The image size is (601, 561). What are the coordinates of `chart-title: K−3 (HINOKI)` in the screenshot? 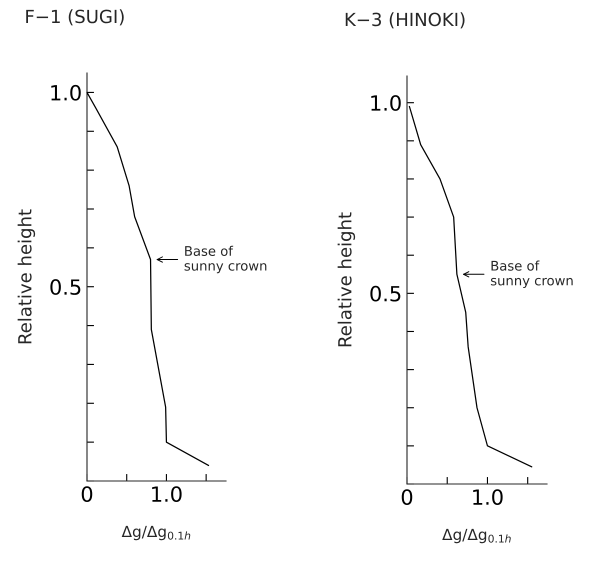 It's located at (405, 20).